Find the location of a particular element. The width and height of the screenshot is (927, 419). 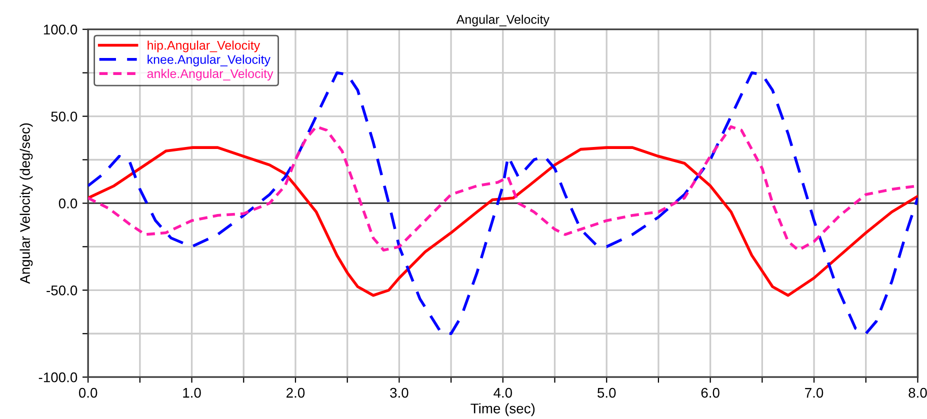

legend-label: hip.Angular_Velocity is located at coordinates (204, 46).